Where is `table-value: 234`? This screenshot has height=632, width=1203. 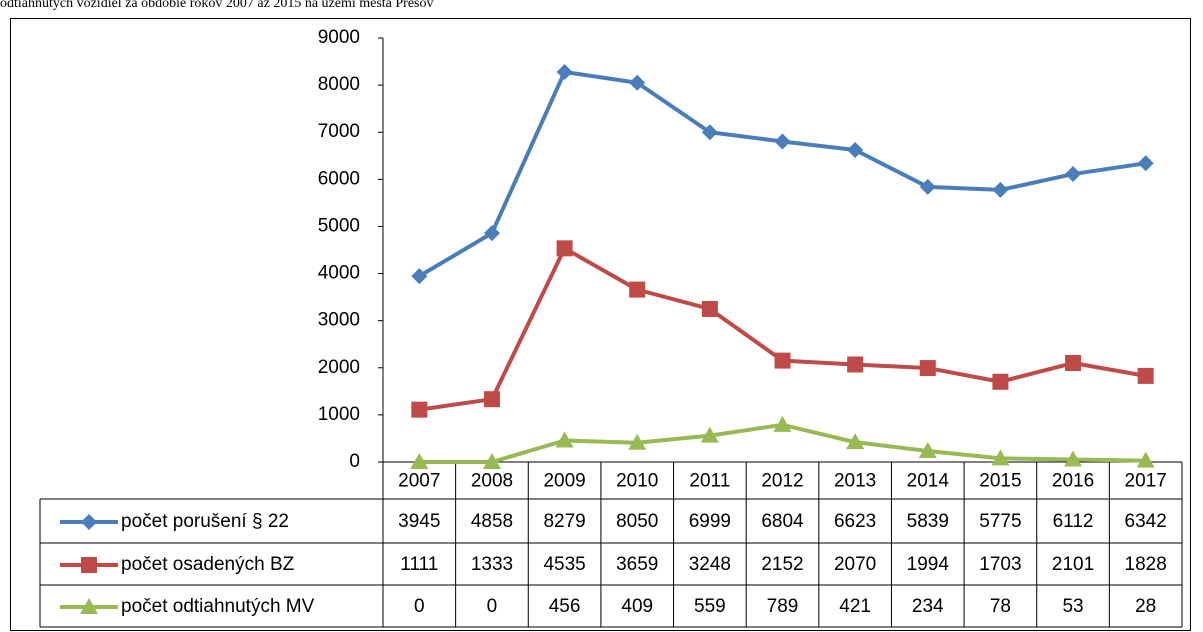
table-value: 234 is located at coordinates (928, 606).